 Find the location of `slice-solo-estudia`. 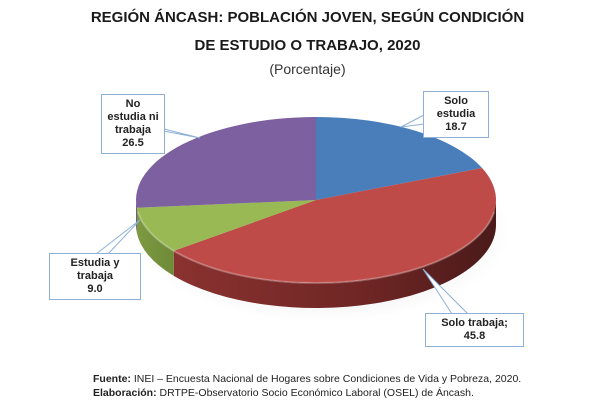

slice-solo-estudia is located at coordinates (399, 158).